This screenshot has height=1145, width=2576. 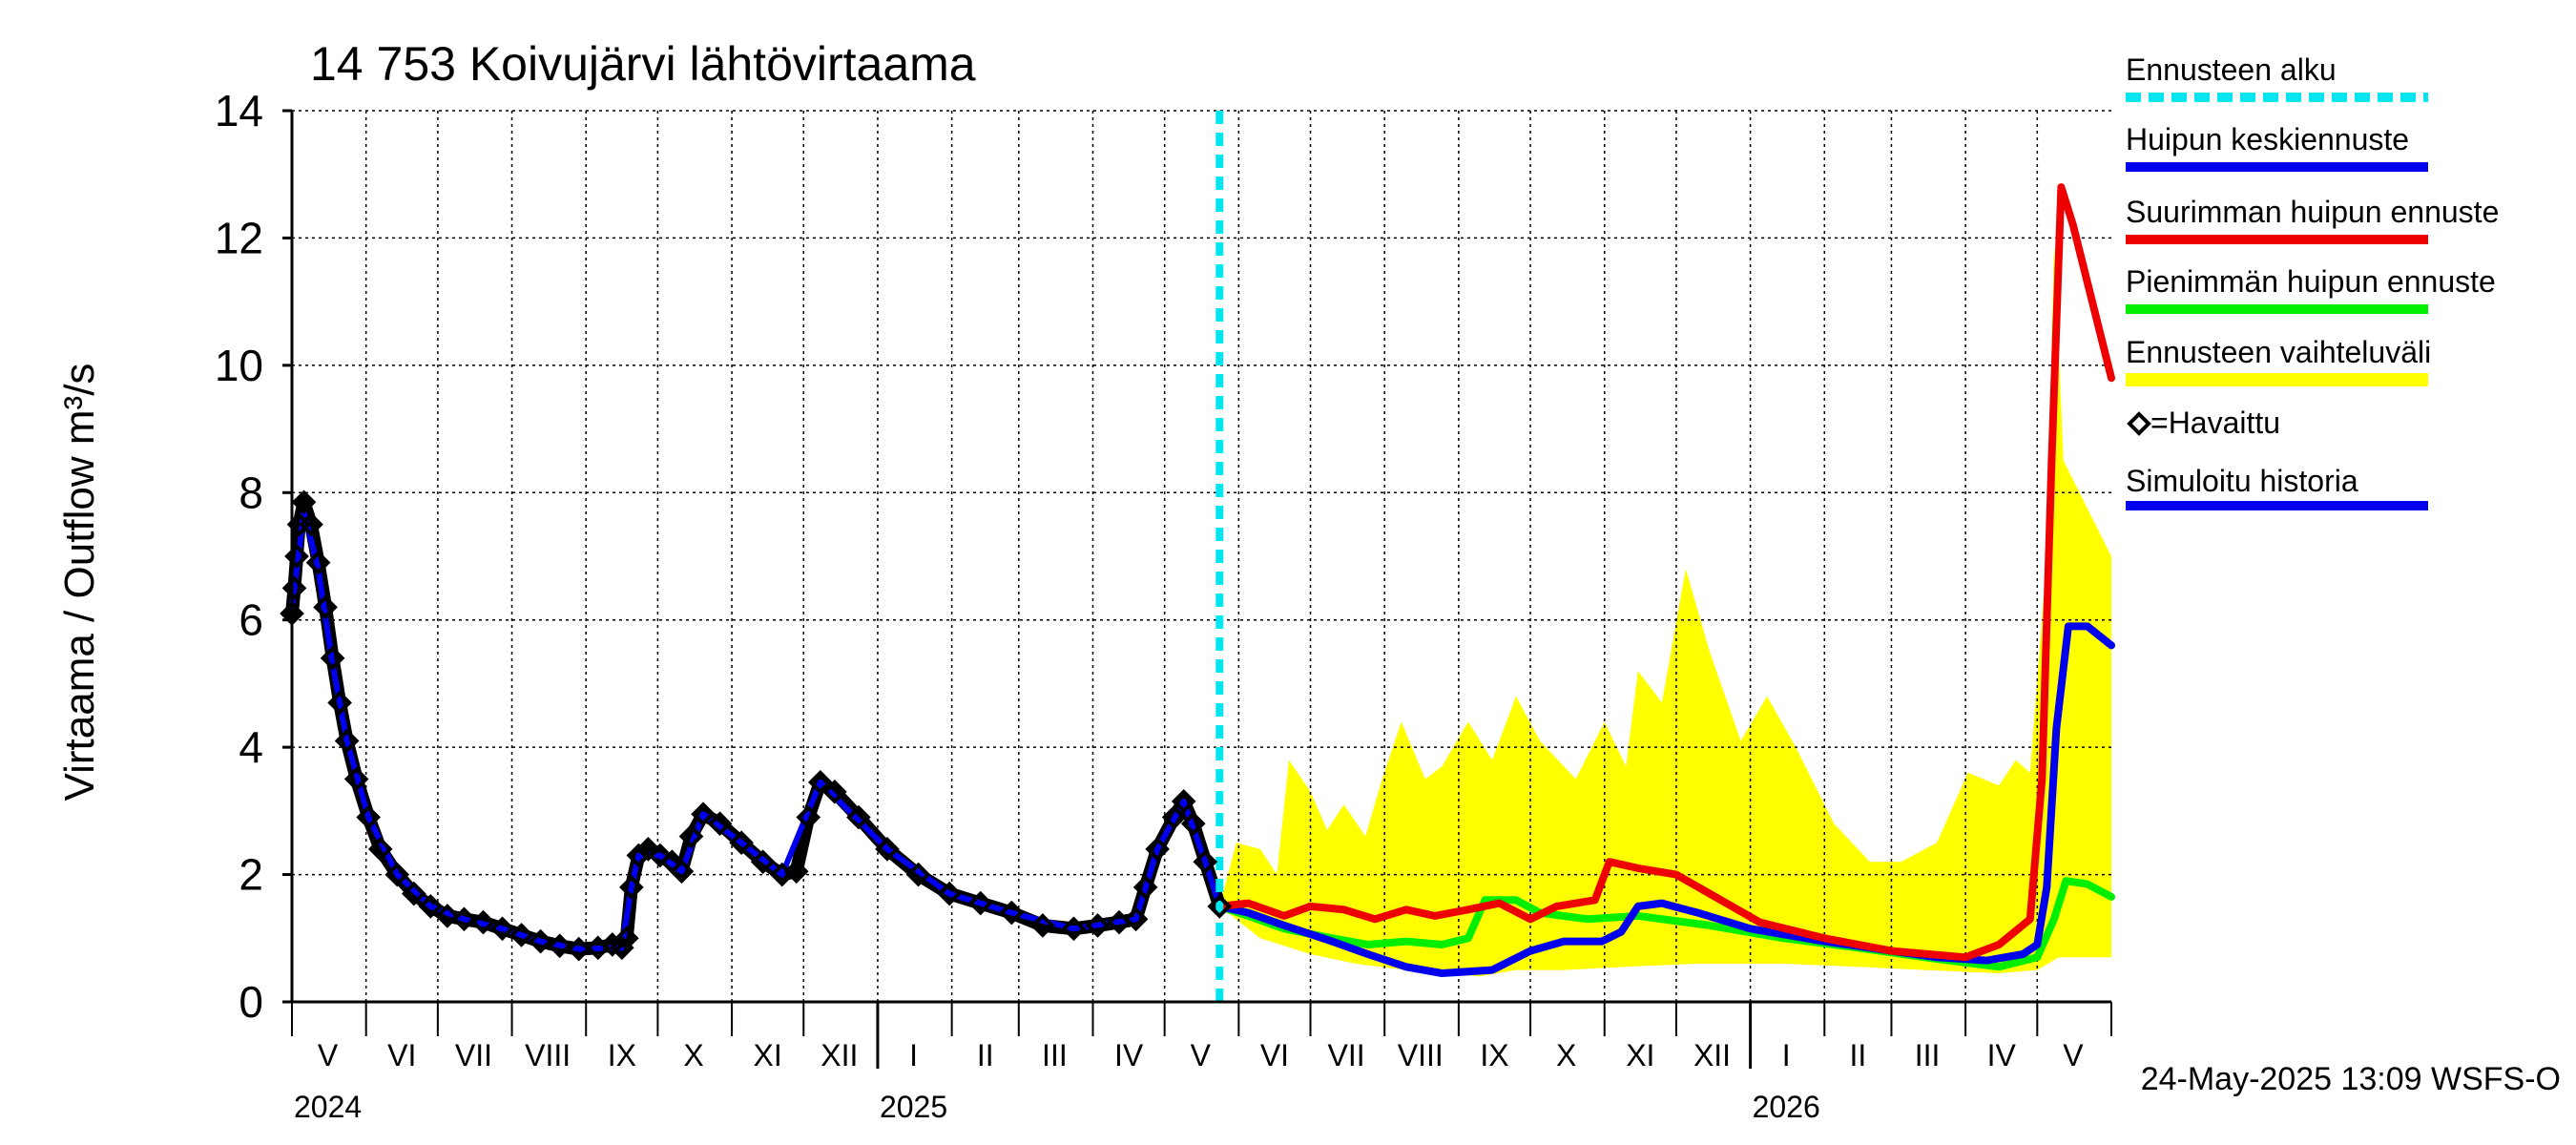 What do you see at coordinates (251, 620) in the screenshot?
I see `y-tick-label: 6` at bounding box center [251, 620].